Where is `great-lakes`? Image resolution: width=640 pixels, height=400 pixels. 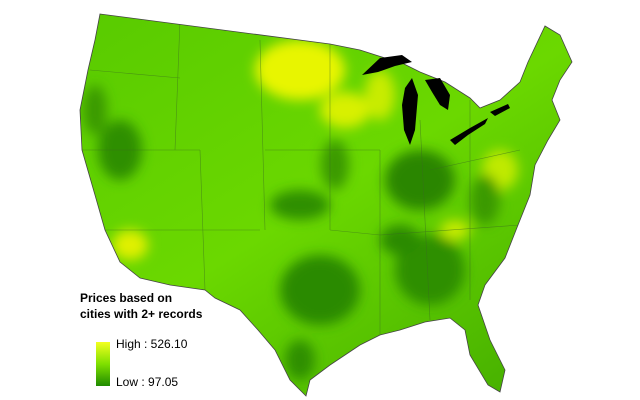
great-lakes is located at coordinates (436, 100).